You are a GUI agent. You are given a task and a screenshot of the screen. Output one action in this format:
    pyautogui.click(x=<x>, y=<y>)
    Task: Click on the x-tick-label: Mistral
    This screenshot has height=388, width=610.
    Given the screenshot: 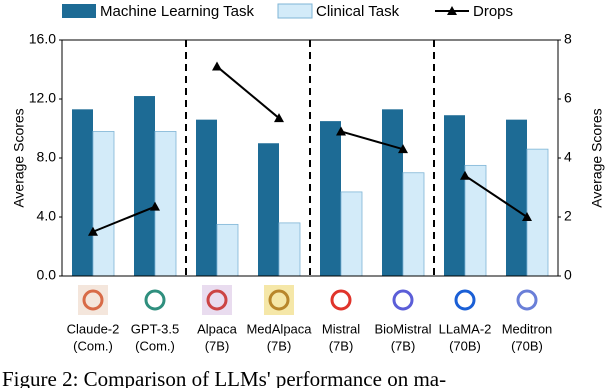 What is the action you would take?
    pyautogui.click(x=341, y=328)
    